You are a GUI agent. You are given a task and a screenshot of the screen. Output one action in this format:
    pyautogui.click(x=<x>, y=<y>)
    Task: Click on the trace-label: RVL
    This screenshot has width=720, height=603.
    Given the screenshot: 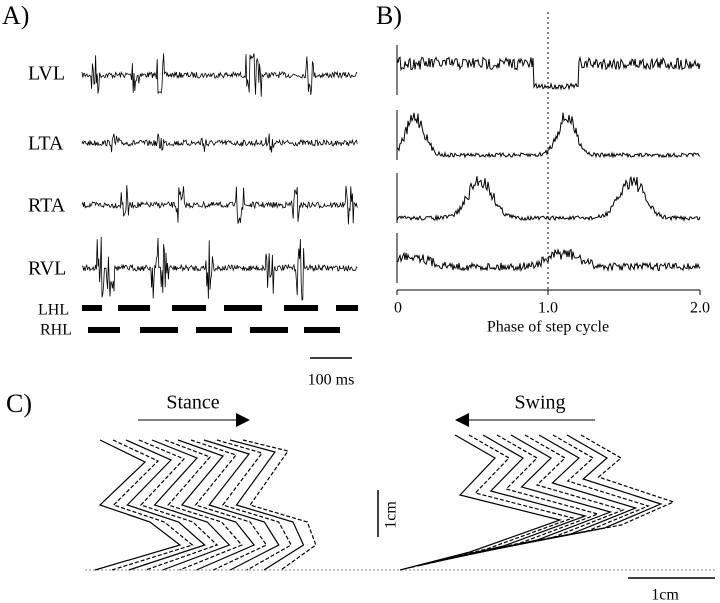 What is the action you would take?
    pyautogui.click(x=47, y=269)
    